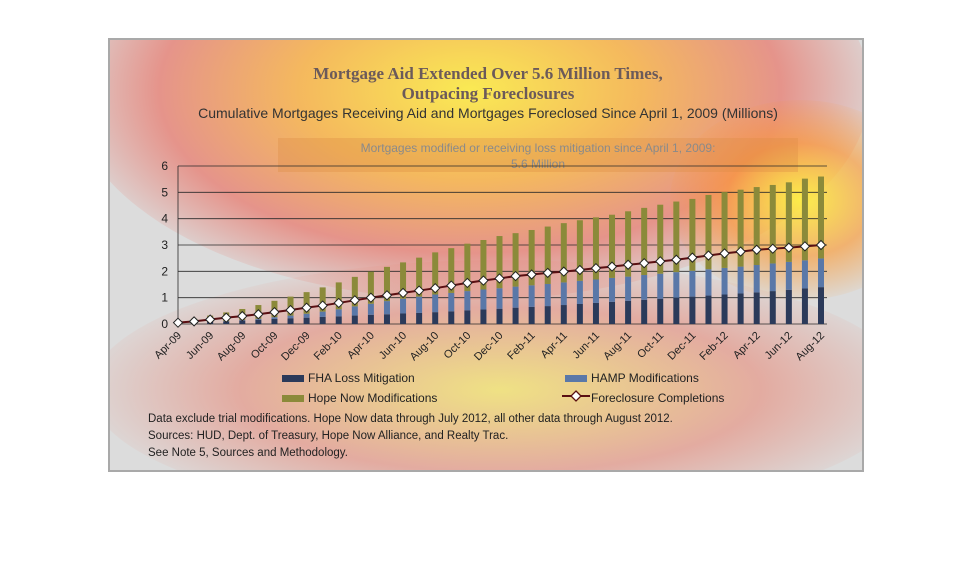  I want to click on chart-title-line2: Outpacing Foreclosures, so click(488, 93).